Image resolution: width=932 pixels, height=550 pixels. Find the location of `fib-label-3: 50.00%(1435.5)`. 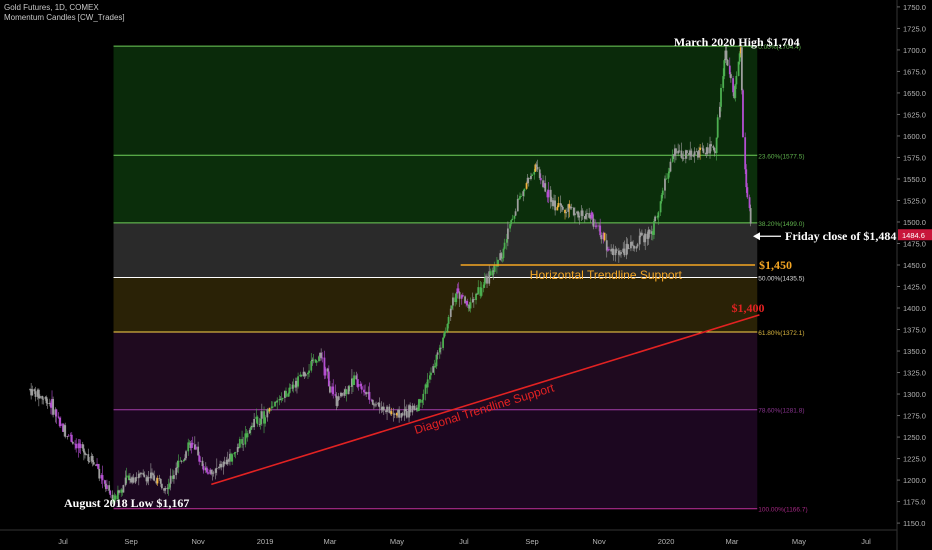

fib-label-3: 50.00%(1435.5) is located at coordinates (781, 278).